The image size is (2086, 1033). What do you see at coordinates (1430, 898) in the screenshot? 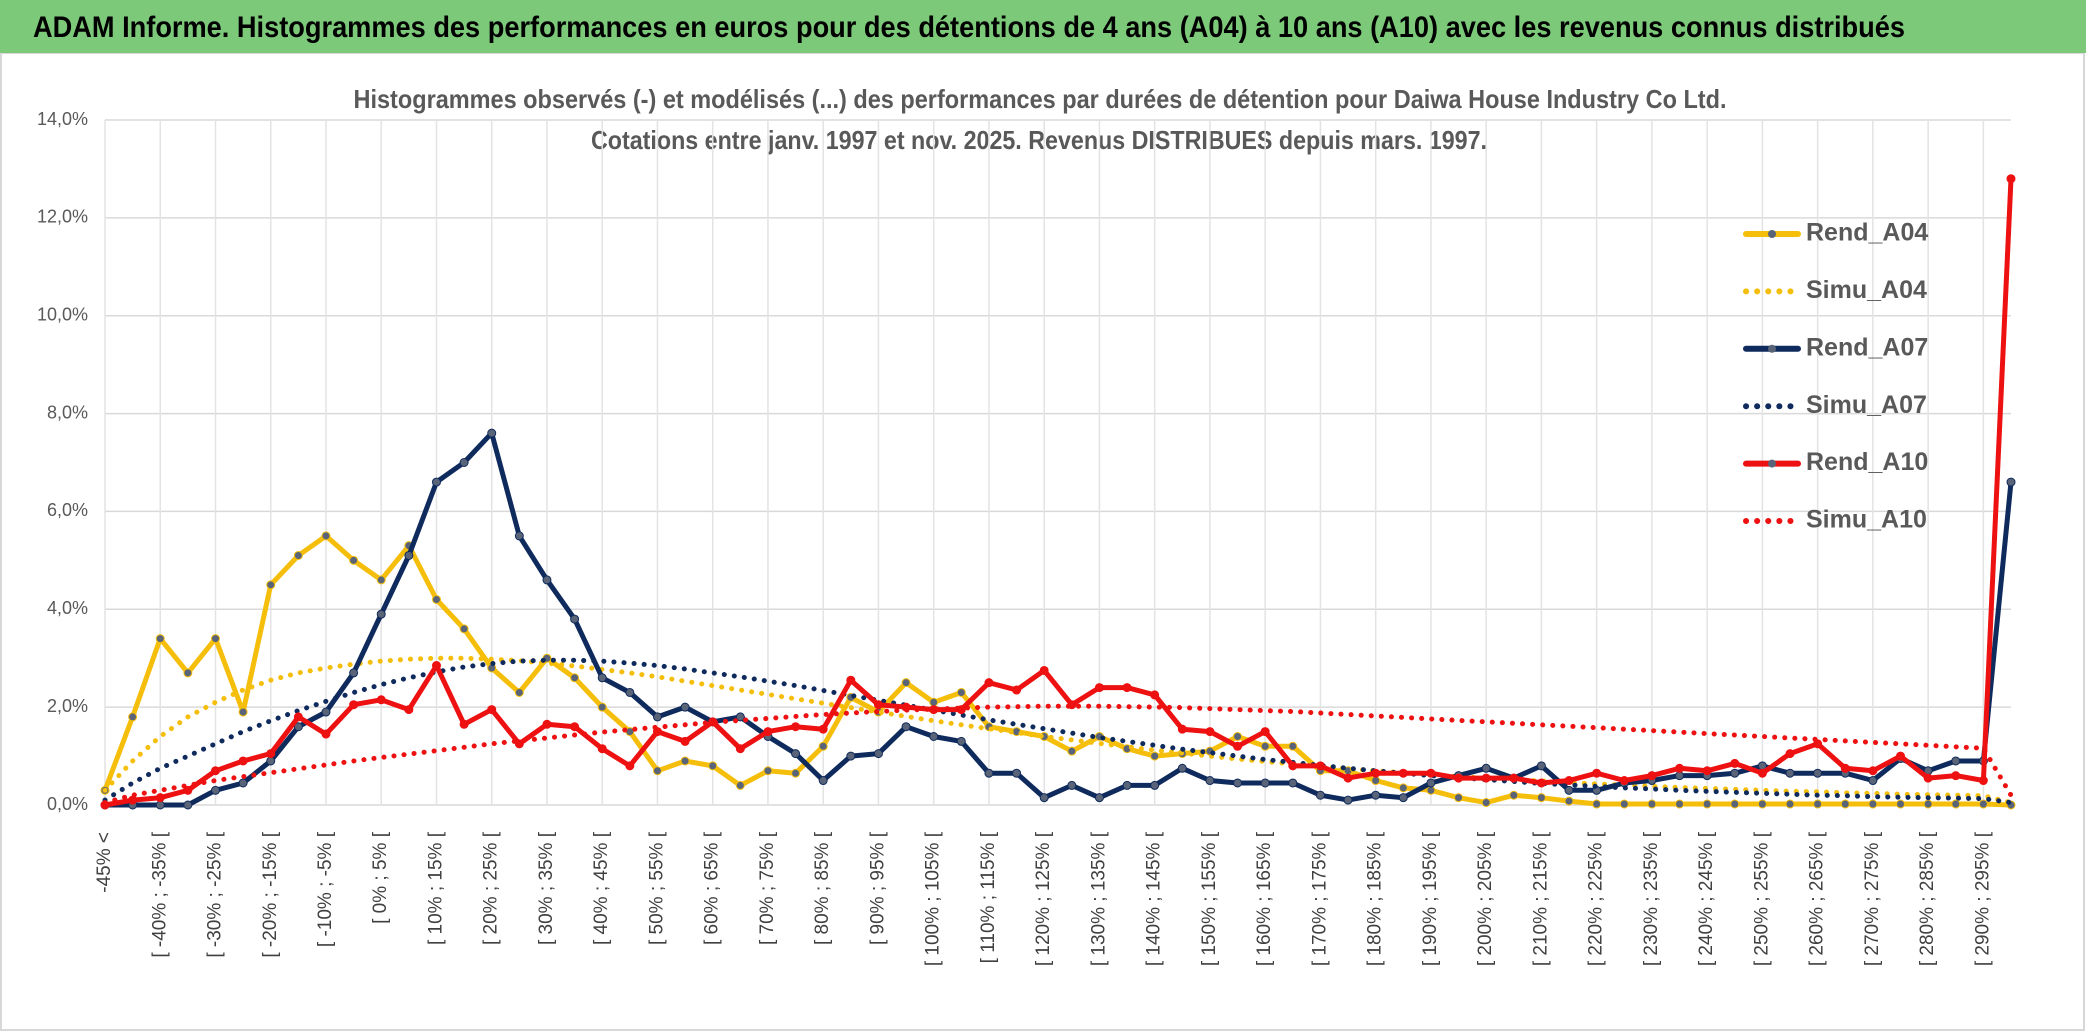
I see `x-tick-label: [ 190% ; 195% [` at bounding box center [1430, 898].